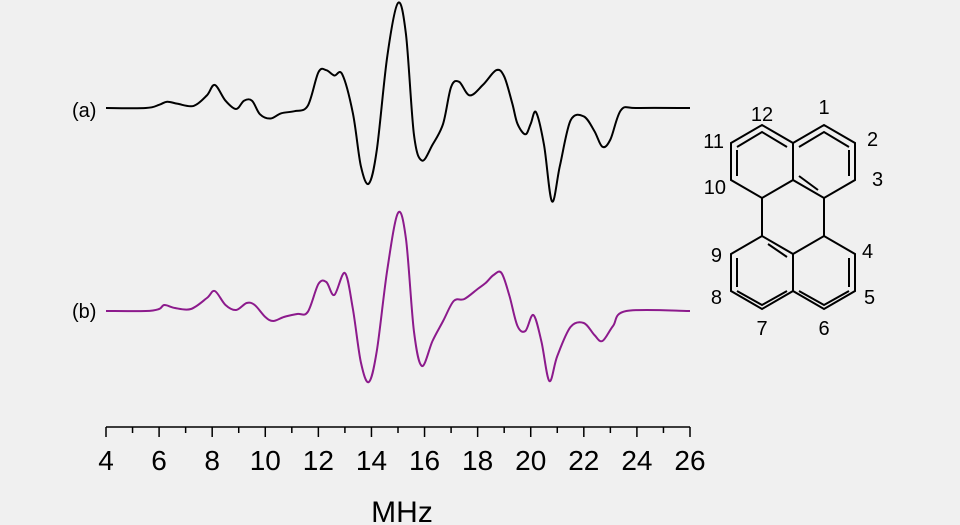  Describe the element at coordinates (716, 298) in the screenshot. I see `position-number-8: 8` at that location.